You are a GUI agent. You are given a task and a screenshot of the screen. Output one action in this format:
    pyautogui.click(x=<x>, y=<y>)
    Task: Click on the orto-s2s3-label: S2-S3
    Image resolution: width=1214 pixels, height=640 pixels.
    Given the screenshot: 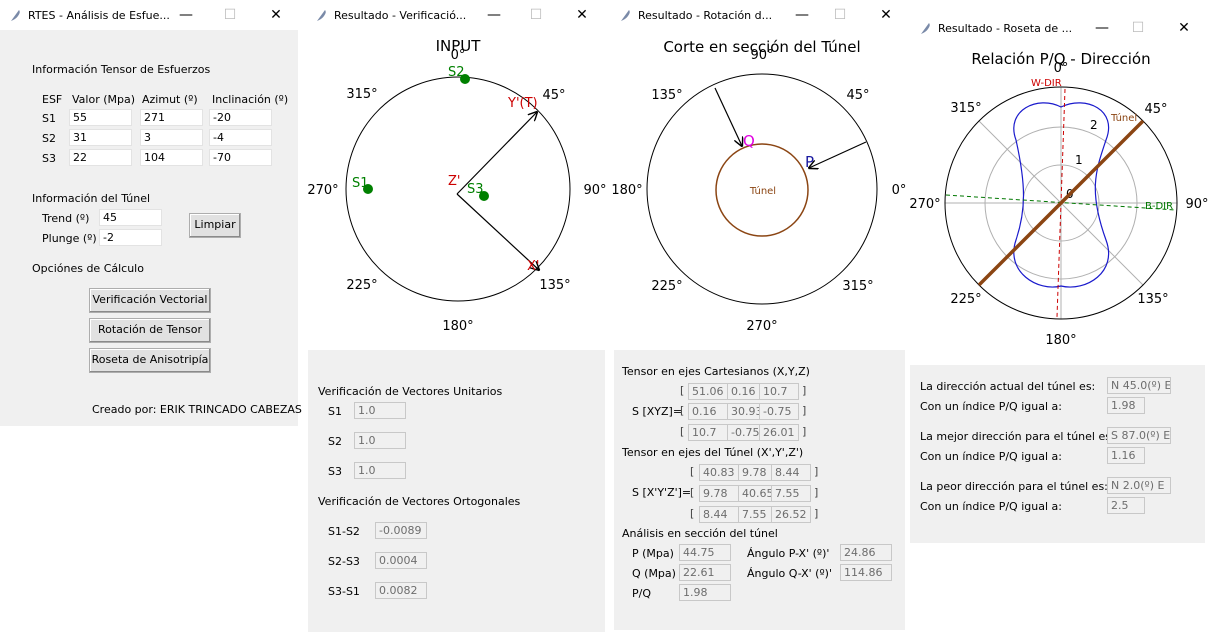 What is the action you would take?
    pyautogui.click(x=344, y=561)
    